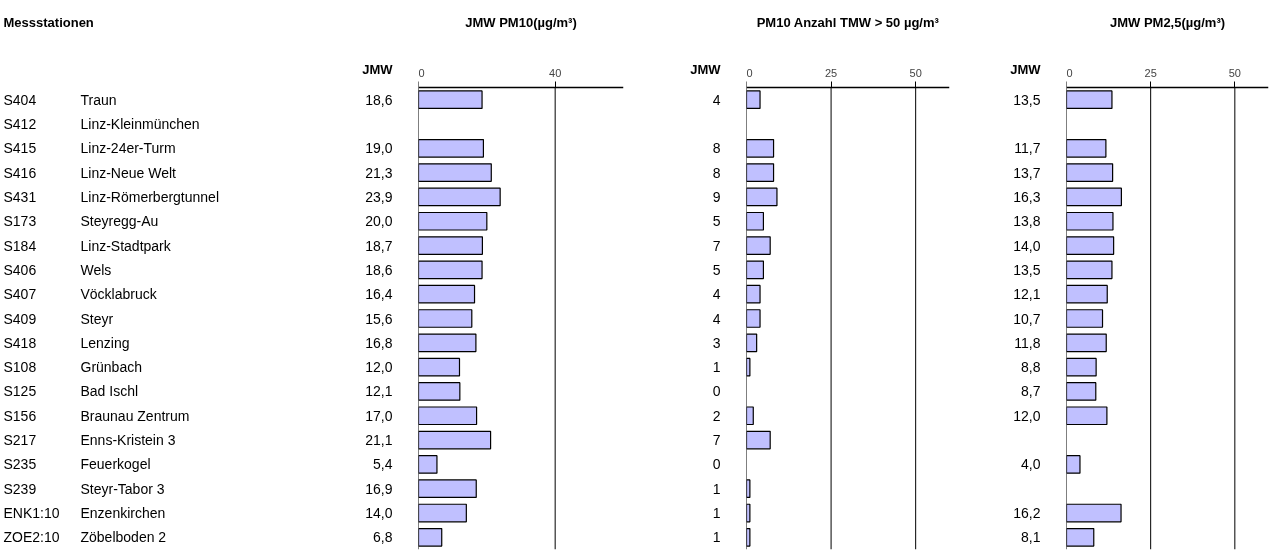 This screenshot has width=1288, height=551. I want to click on data-label: 8,8, so click(1031, 367).